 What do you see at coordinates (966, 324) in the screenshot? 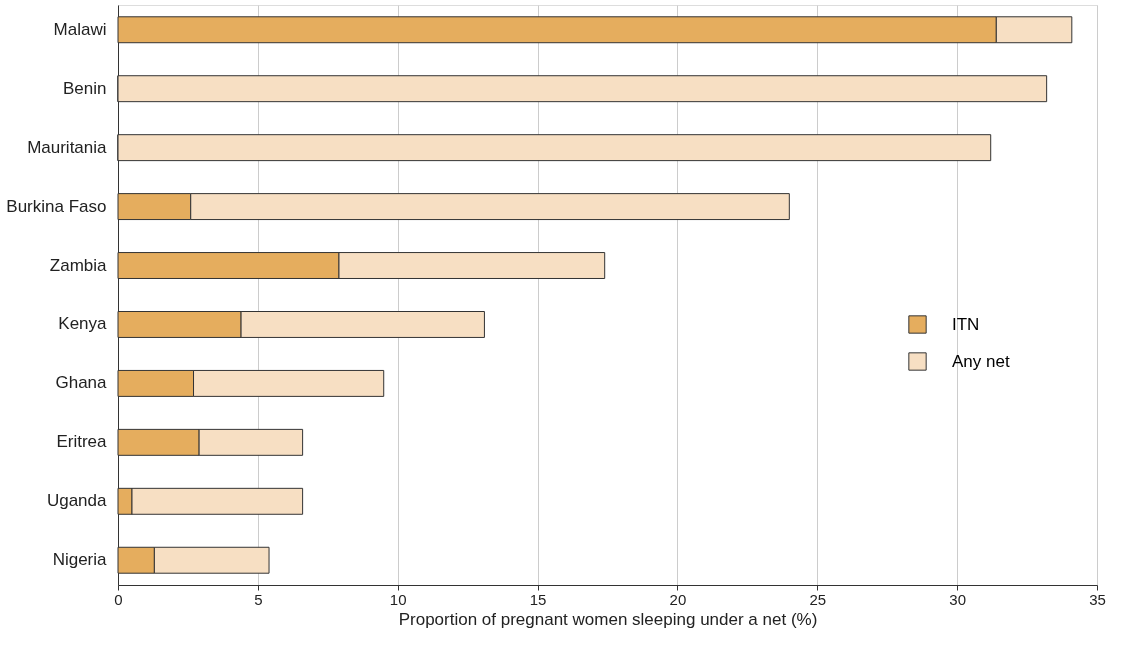
I see `legend-label: ITN` at bounding box center [966, 324].